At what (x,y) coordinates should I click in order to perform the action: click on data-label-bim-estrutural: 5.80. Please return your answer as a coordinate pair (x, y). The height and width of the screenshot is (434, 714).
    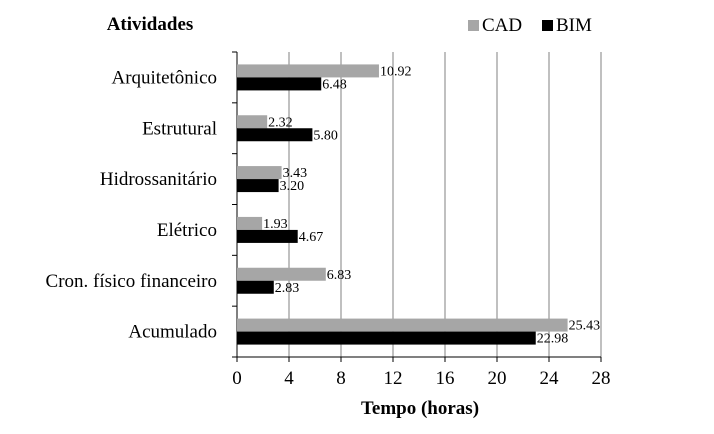
    Looking at the image, I should click on (325, 135).